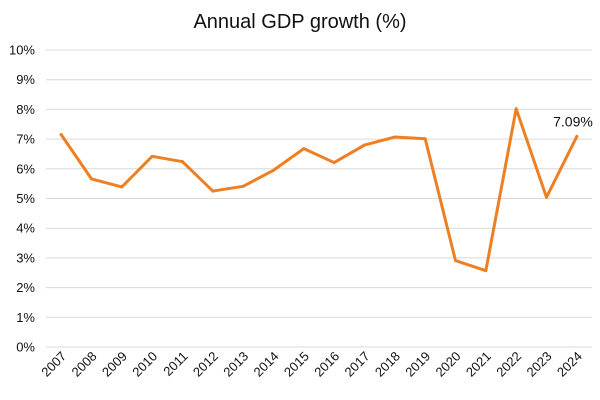 This screenshot has height=400, width=600. Describe the element at coordinates (144, 364) in the screenshot. I see `x-tick-label: 2010` at that location.